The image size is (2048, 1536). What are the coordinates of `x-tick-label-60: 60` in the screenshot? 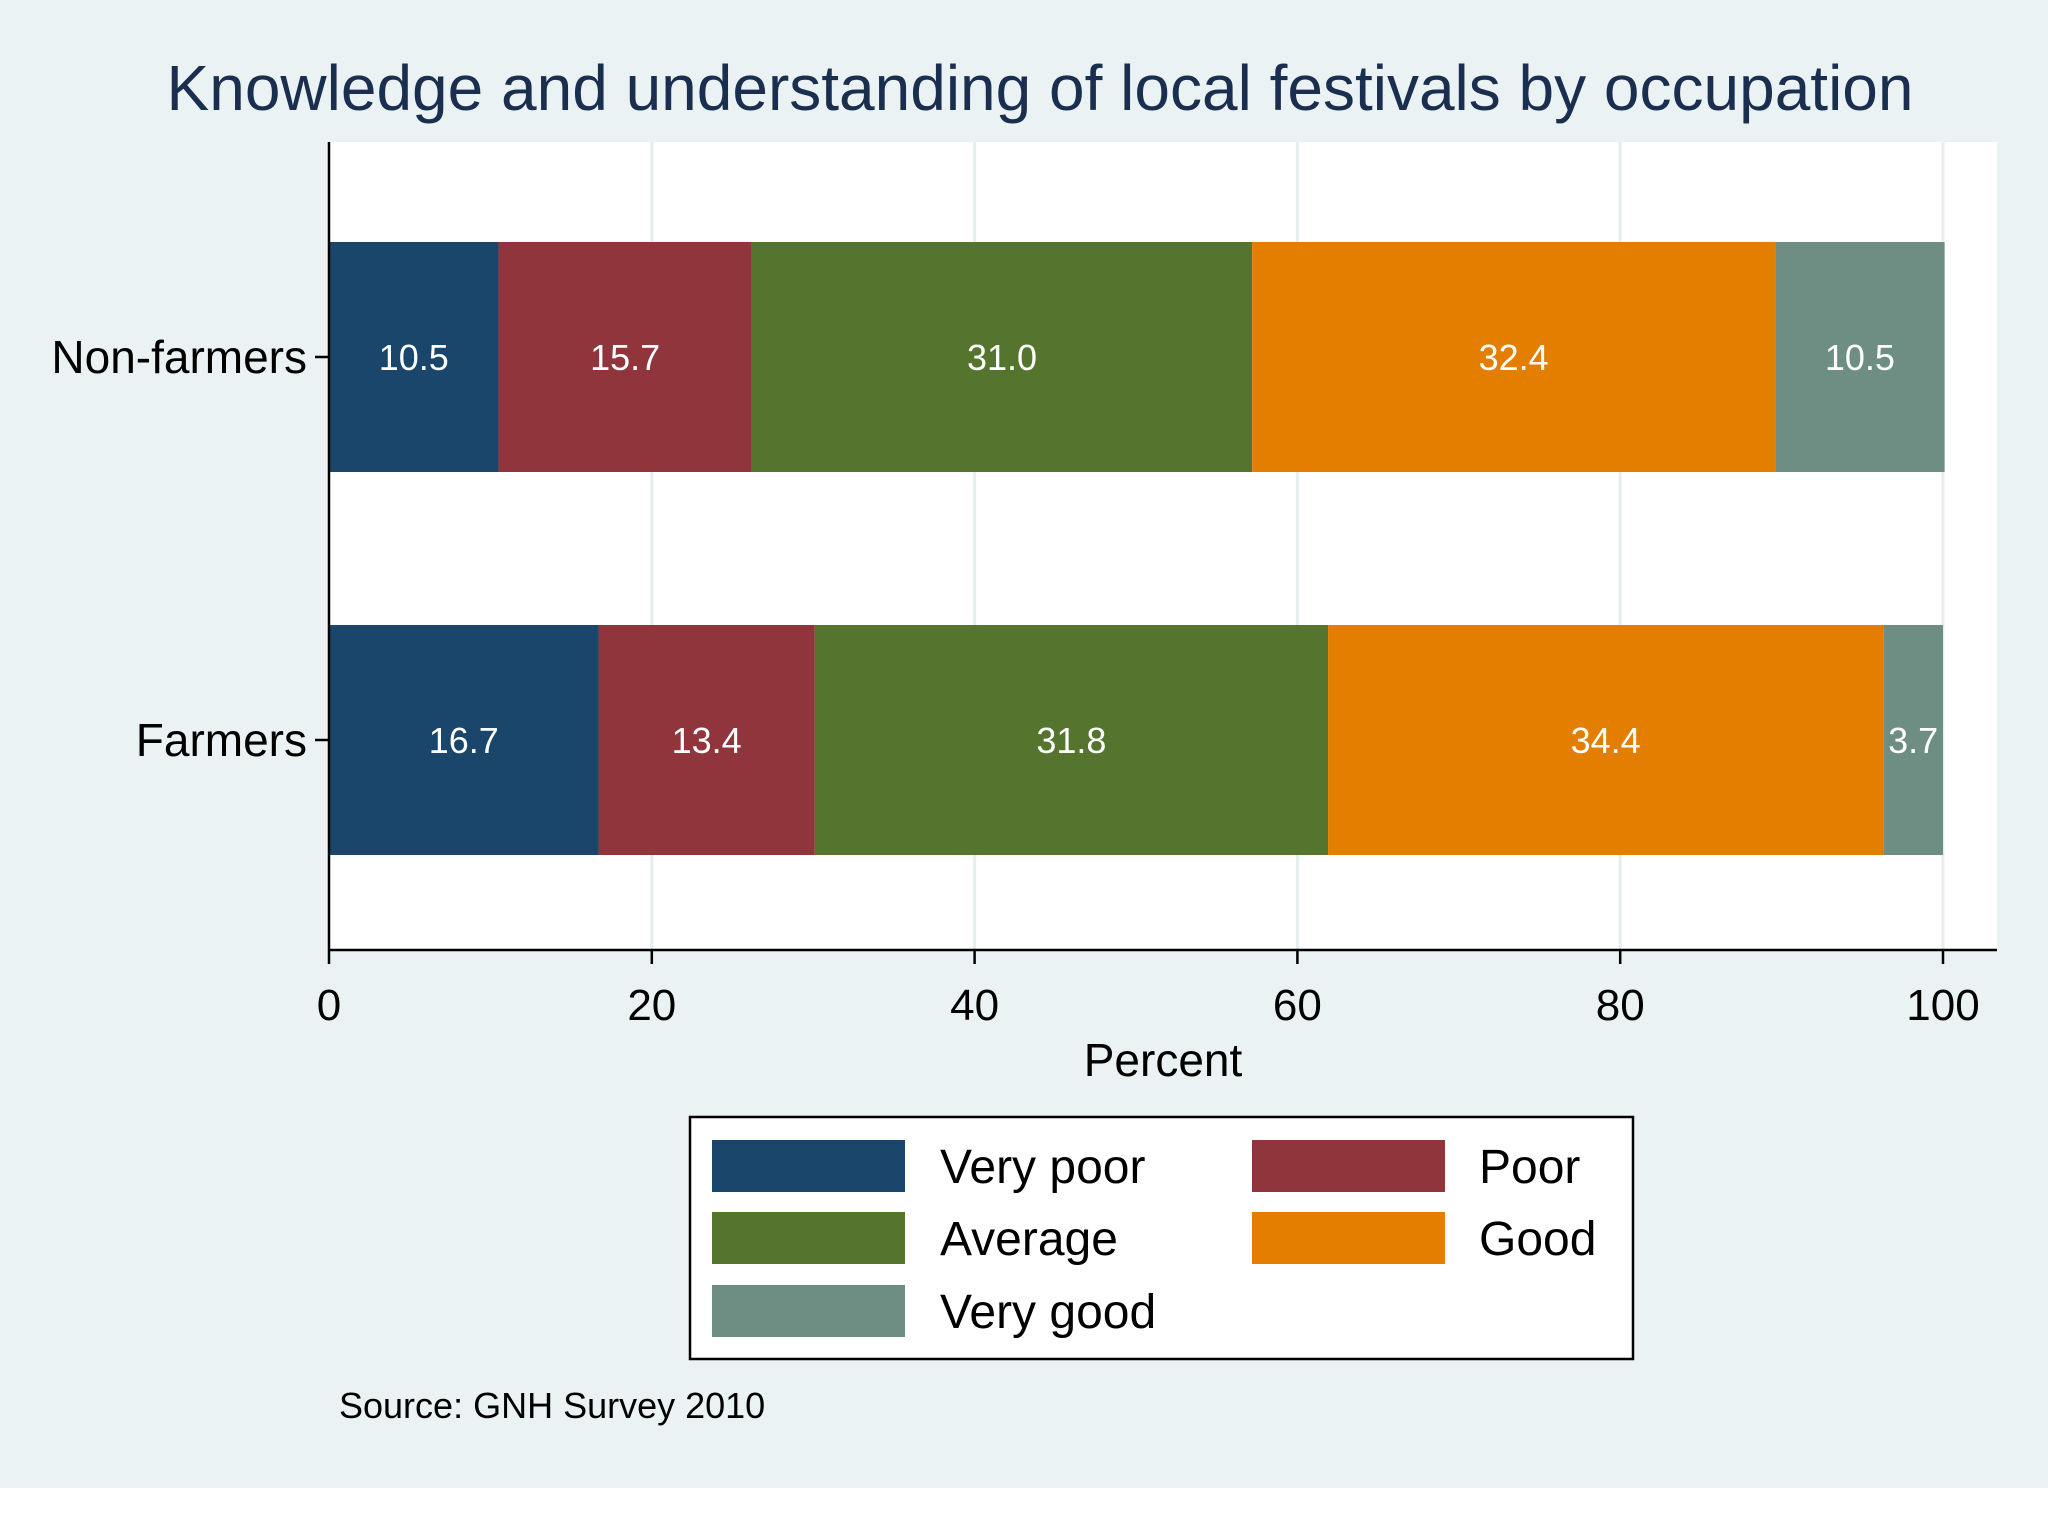 It's located at (1297, 1005).